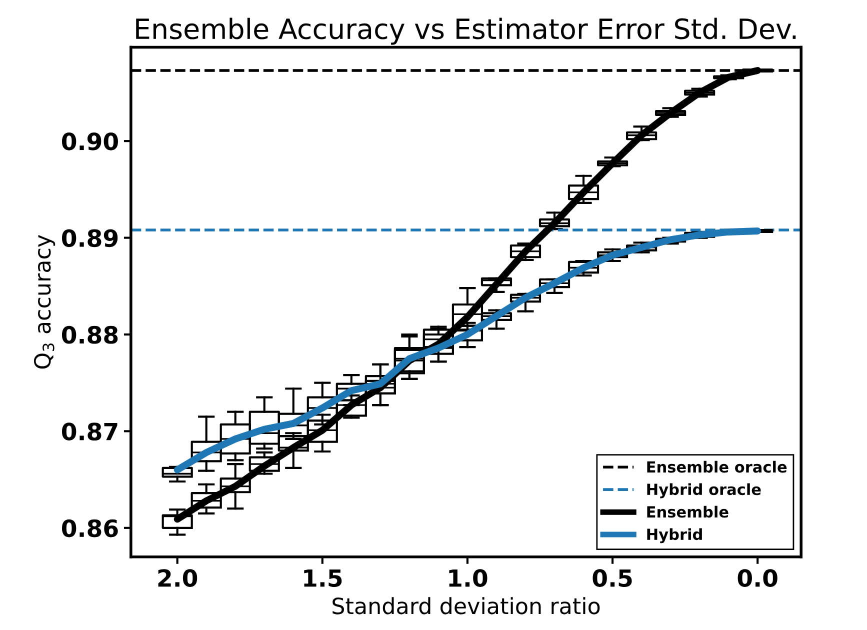 The width and height of the screenshot is (867, 630). Describe the element at coordinates (90, 141) in the screenshot. I see `y-tick-label: 0.90` at that location.